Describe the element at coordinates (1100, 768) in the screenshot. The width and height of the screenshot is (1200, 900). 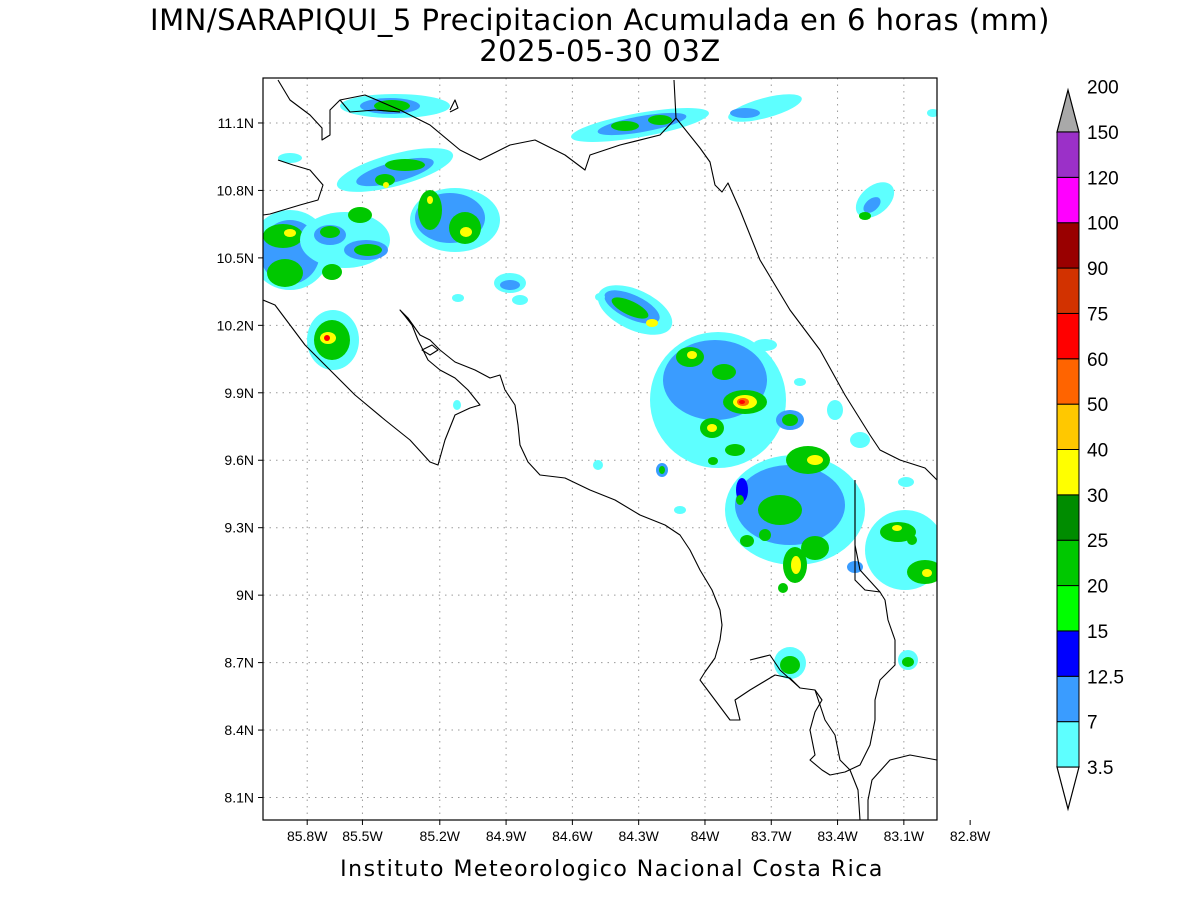
I see `colorbar-level-label: 3.5` at that location.